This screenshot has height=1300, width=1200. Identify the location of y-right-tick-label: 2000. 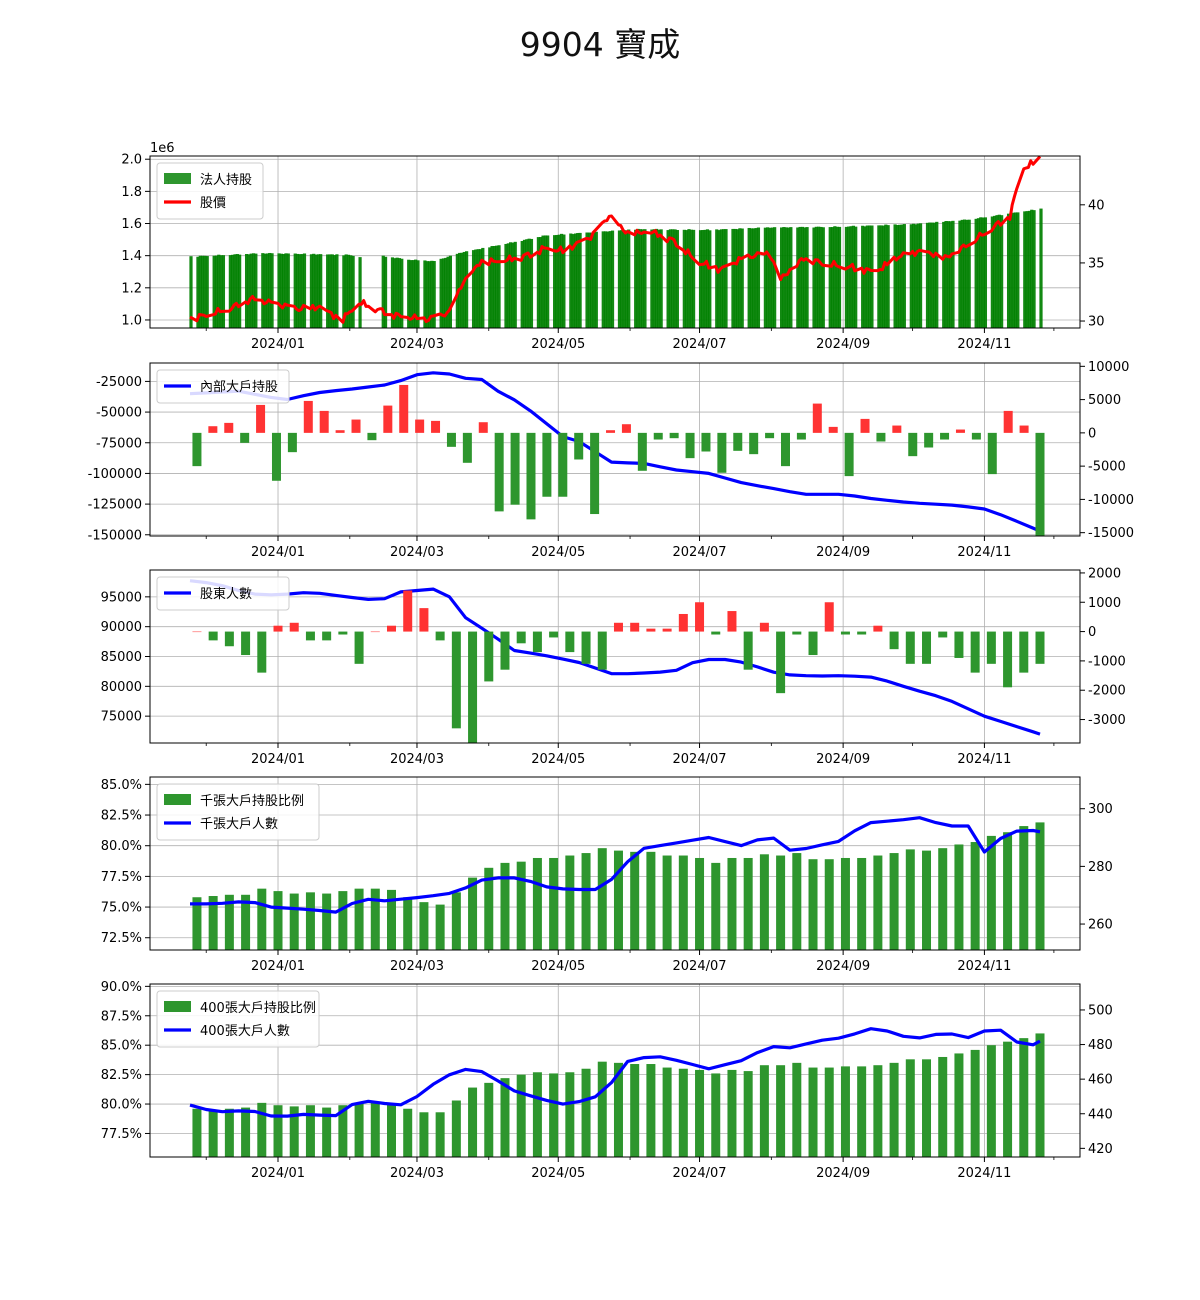
(1104, 573).